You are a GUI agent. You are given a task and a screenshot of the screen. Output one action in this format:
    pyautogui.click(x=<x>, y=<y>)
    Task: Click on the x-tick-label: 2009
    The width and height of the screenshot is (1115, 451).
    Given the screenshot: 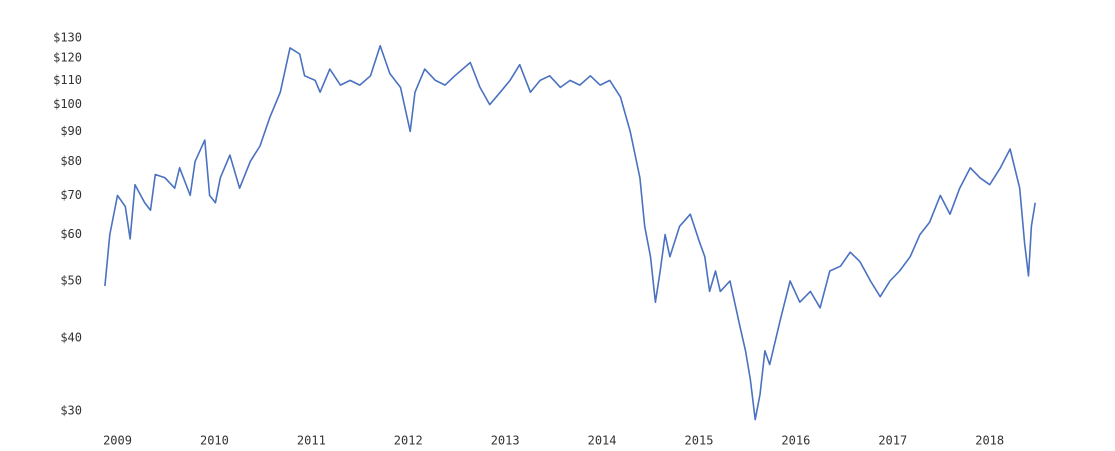 What is the action you would take?
    pyautogui.click(x=117, y=441)
    